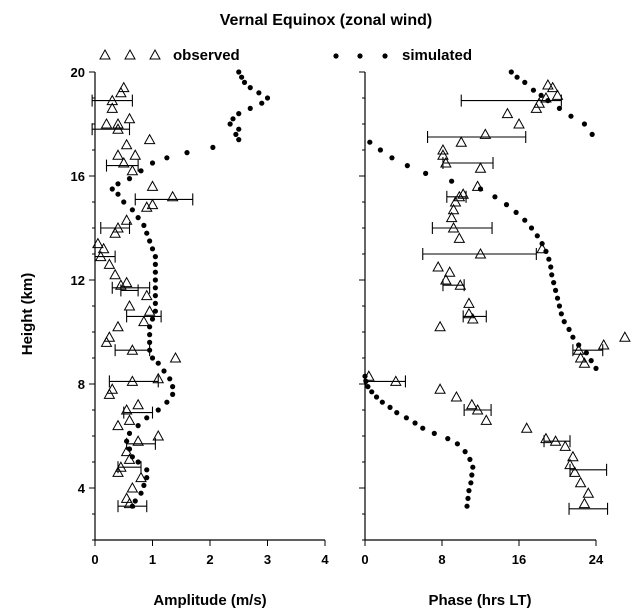 Image resolution: width=643 pixels, height=610 pixels. What do you see at coordinates (209, 600) in the screenshot?
I see `amplitude-x-axis-label: Amplitude (m/s)` at bounding box center [209, 600].